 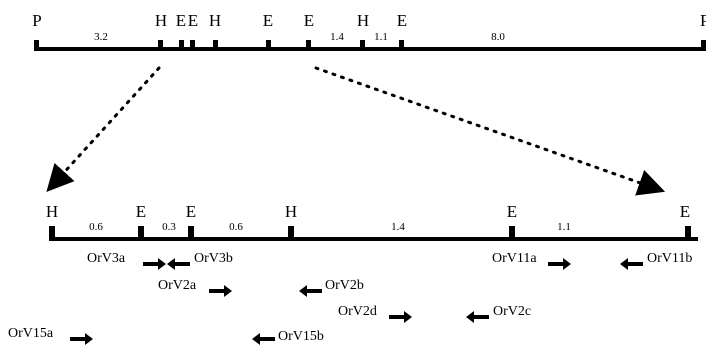 What do you see at coordinates (106, 258) in the screenshot?
I see `primer-label: OrV3a` at bounding box center [106, 258].